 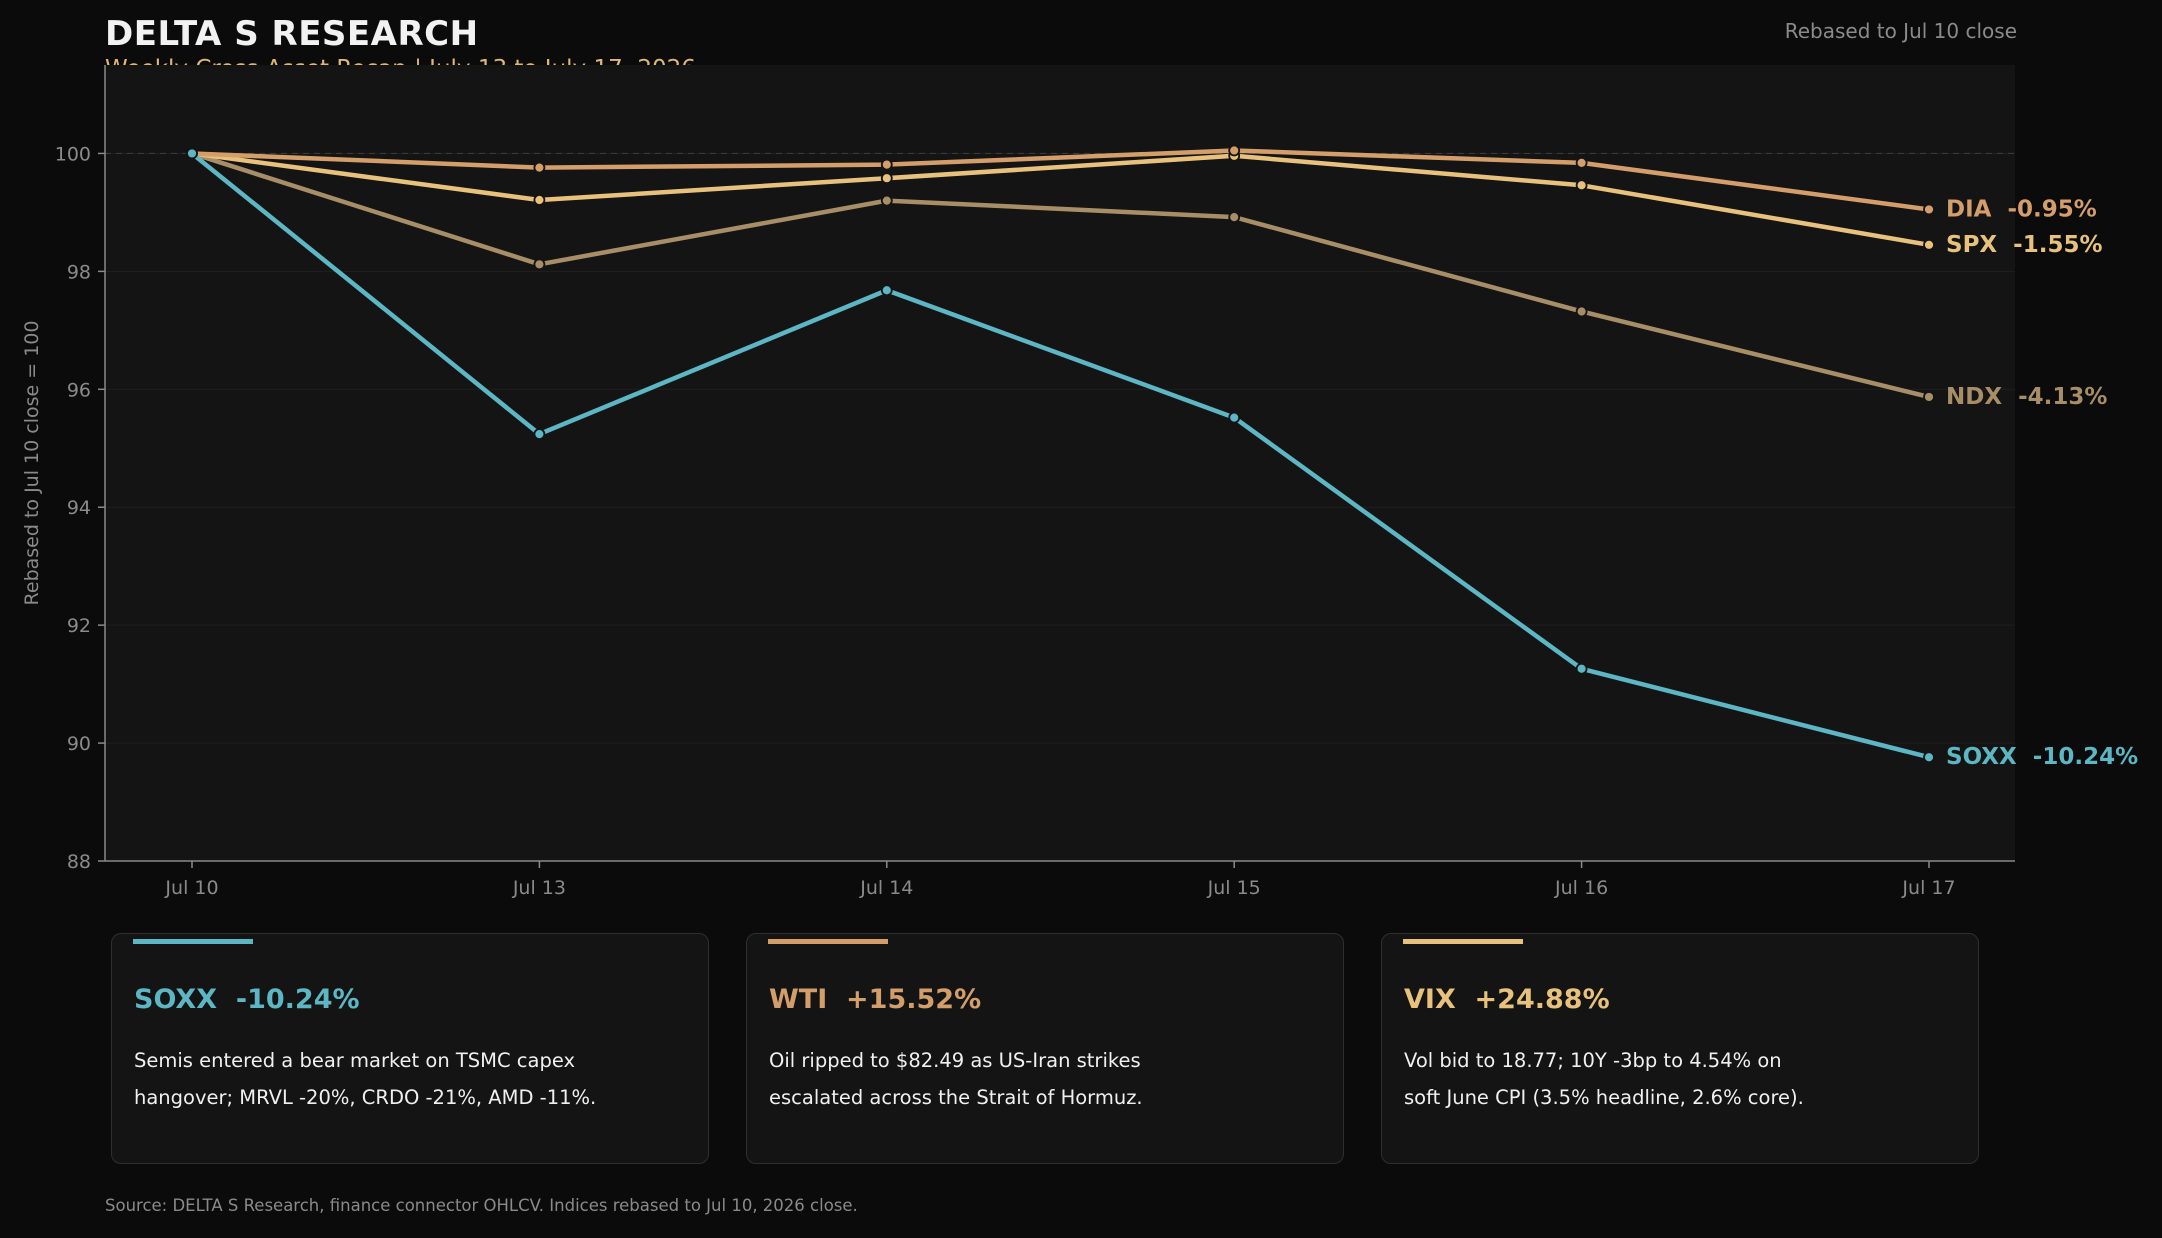 What do you see at coordinates (79, 862) in the screenshot?
I see `y-tick-label: 88` at bounding box center [79, 862].